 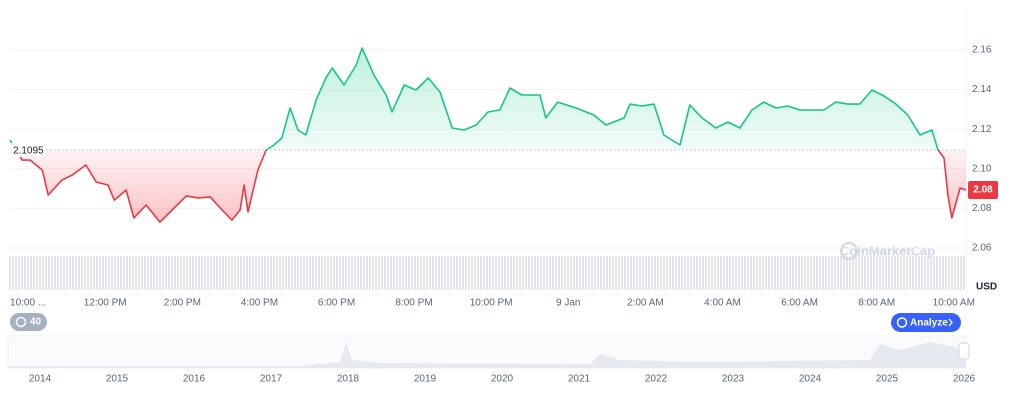 What do you see at coordinates (887, 379) in the screenshot?
I see `navigator-year: 2025` at bounding box center [887, 379].